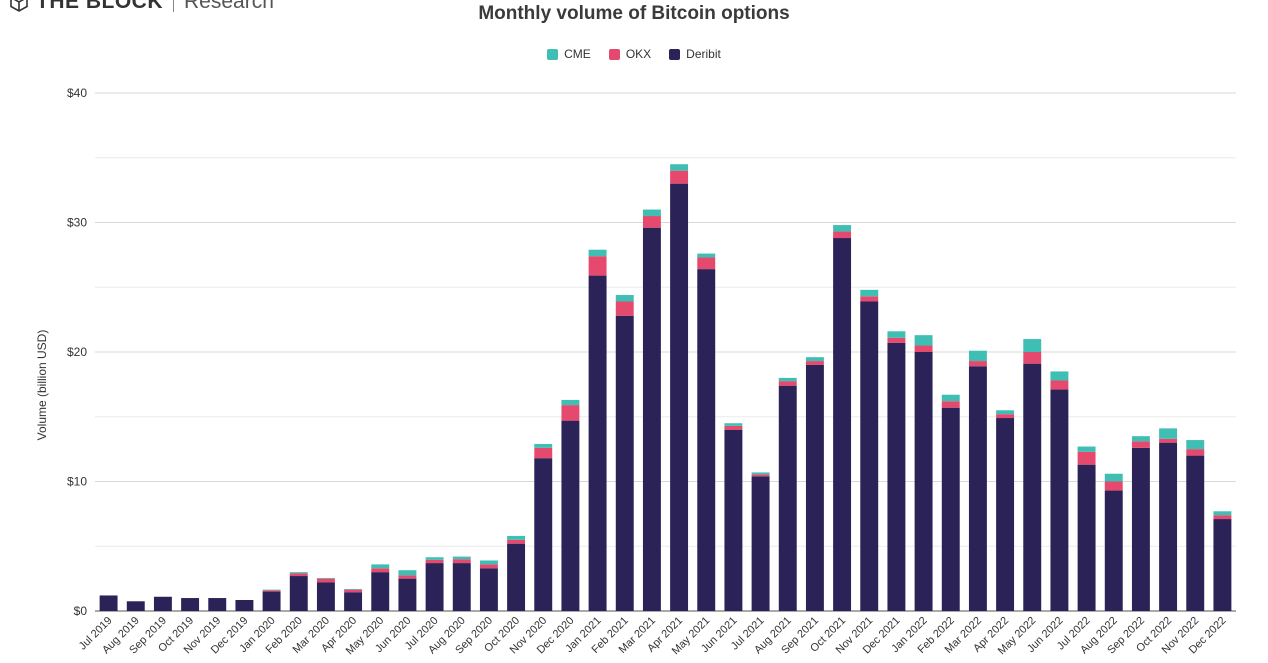  I want to click on y-tick-label: $40, so click(77, 93).